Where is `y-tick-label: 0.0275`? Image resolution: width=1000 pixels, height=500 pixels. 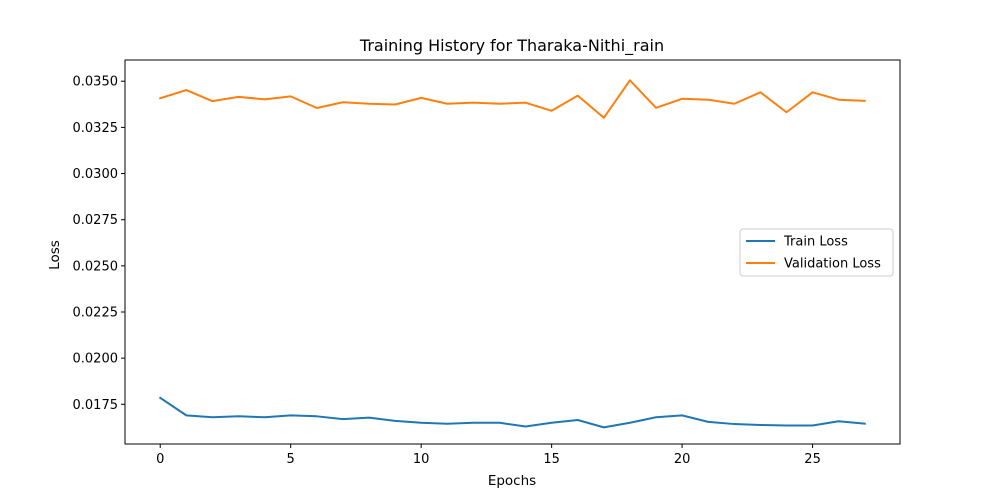
y-tick-label: 0.0275 is located at coordinates (96, 220).